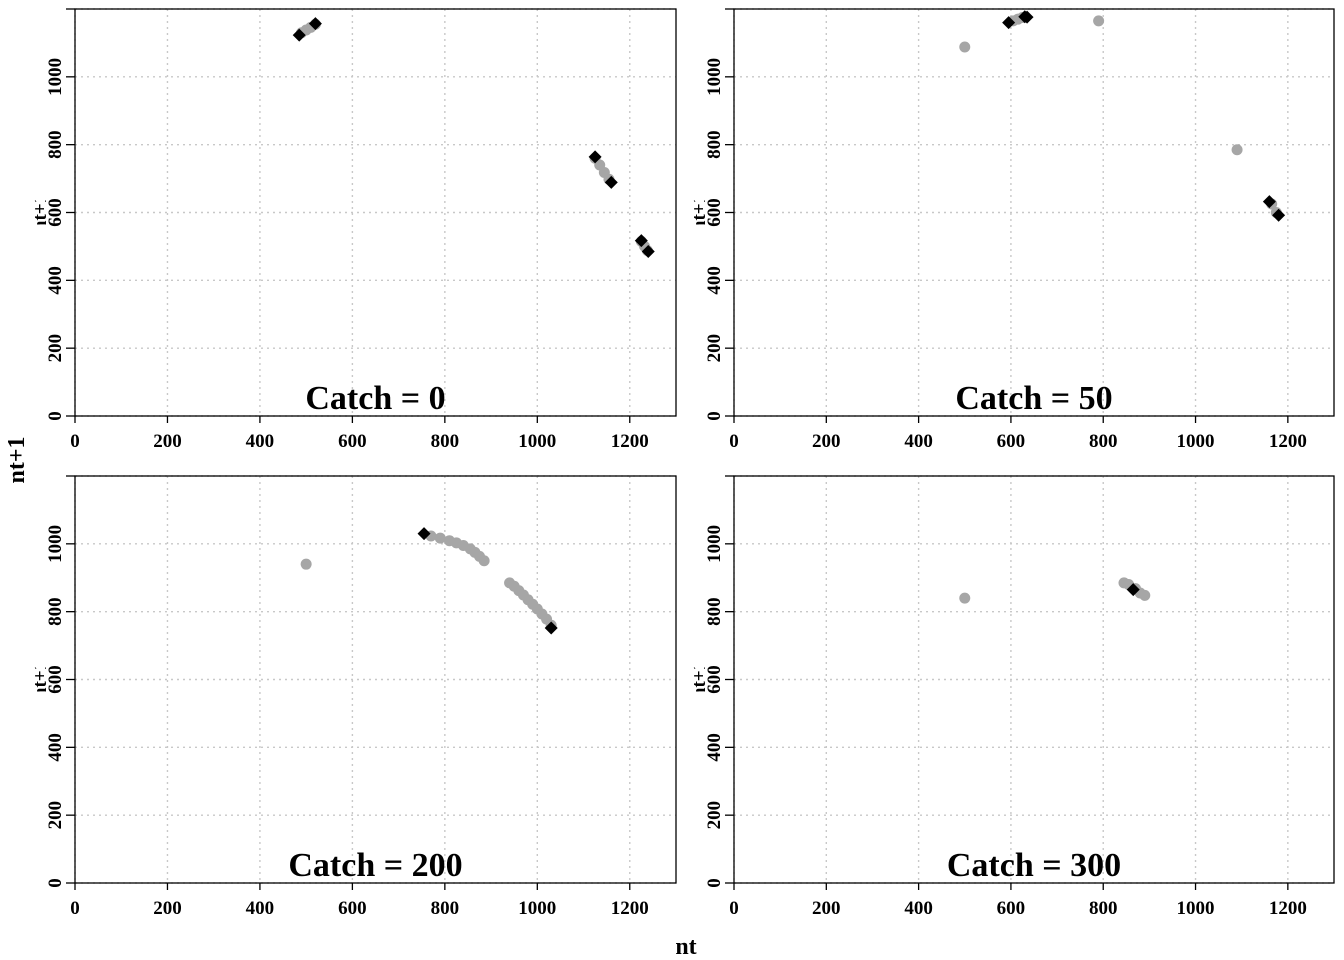 The width and height of the screenshot is (1344, 960). What do you see at coordinates (1033, 398) in the screenshot?
I see `panel-label: Catch = 50` at bounding box center [1033, 398].